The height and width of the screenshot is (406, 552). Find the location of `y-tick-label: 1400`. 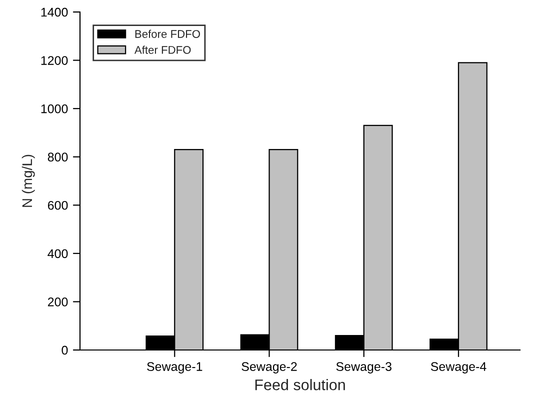

y-tick-label: 1400 is located at coordinates (54, 12).